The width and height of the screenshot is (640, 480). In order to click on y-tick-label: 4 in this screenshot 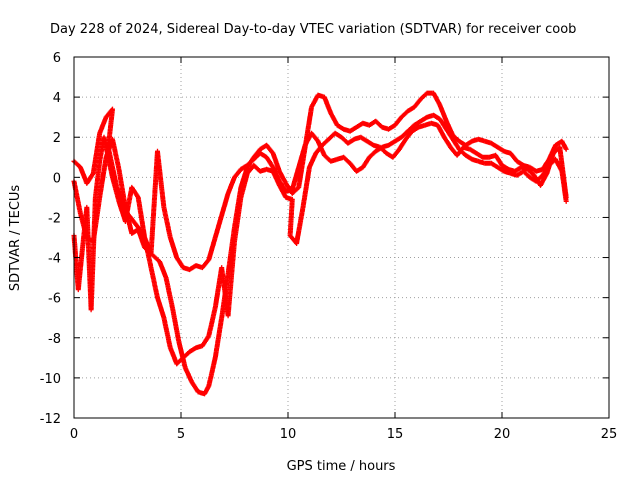, I will do `click(57, 98)`.